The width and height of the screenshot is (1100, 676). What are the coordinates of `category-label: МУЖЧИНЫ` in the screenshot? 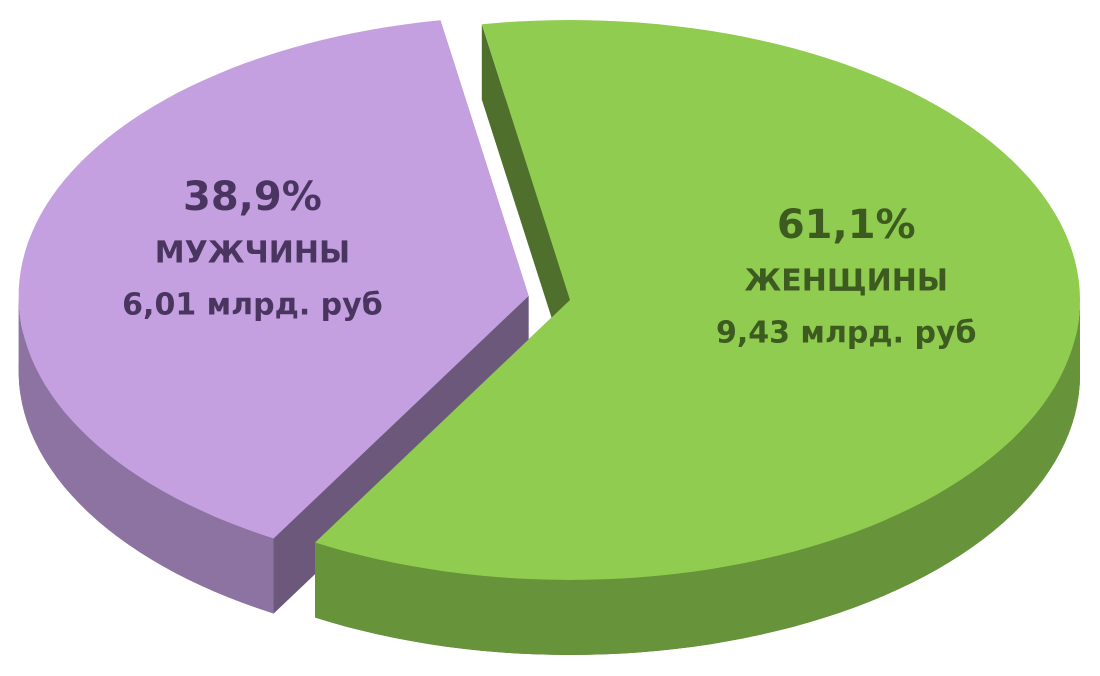 It's located at (252, 252).